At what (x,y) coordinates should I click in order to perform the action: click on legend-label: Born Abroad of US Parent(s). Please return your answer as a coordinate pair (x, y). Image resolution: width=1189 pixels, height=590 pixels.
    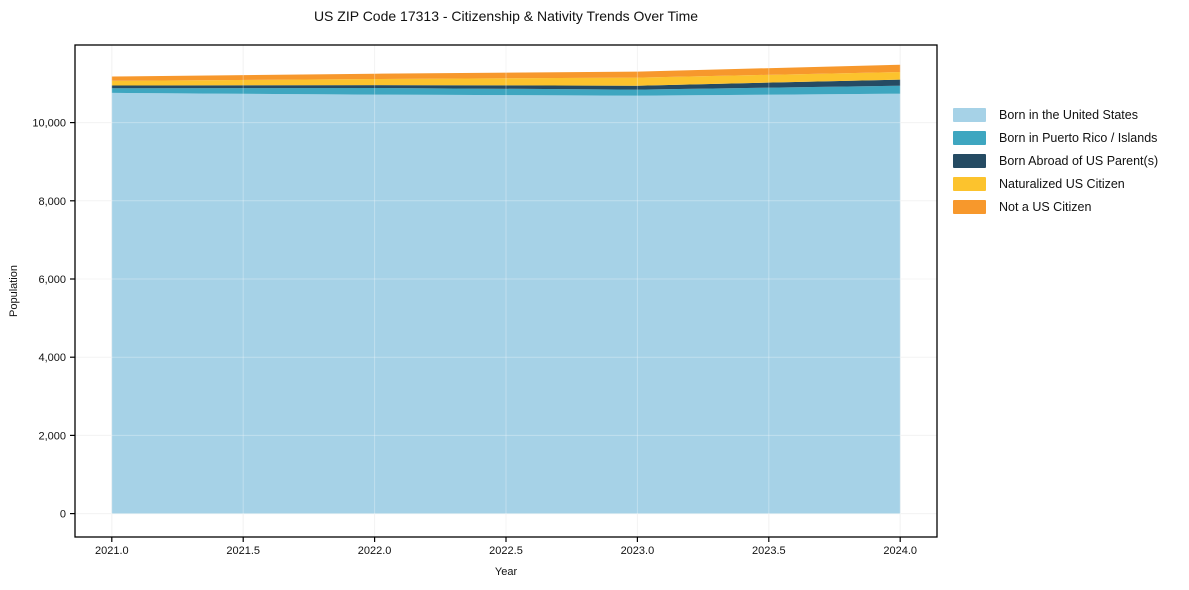
    Looking at the image, I should click on (1079, 161).